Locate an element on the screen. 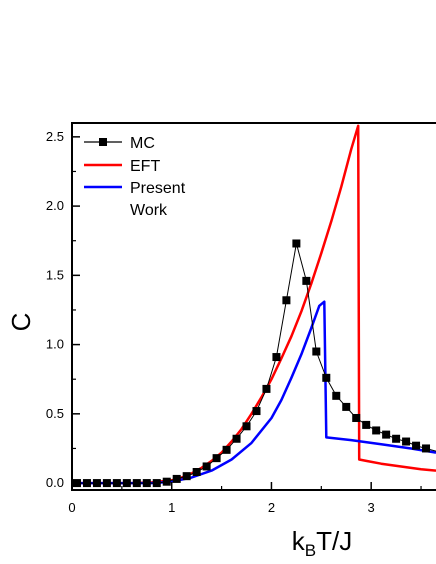 This screenshot has width=436, height=564. y-tick-label: 1.0 is located at coordinates (55, 344).